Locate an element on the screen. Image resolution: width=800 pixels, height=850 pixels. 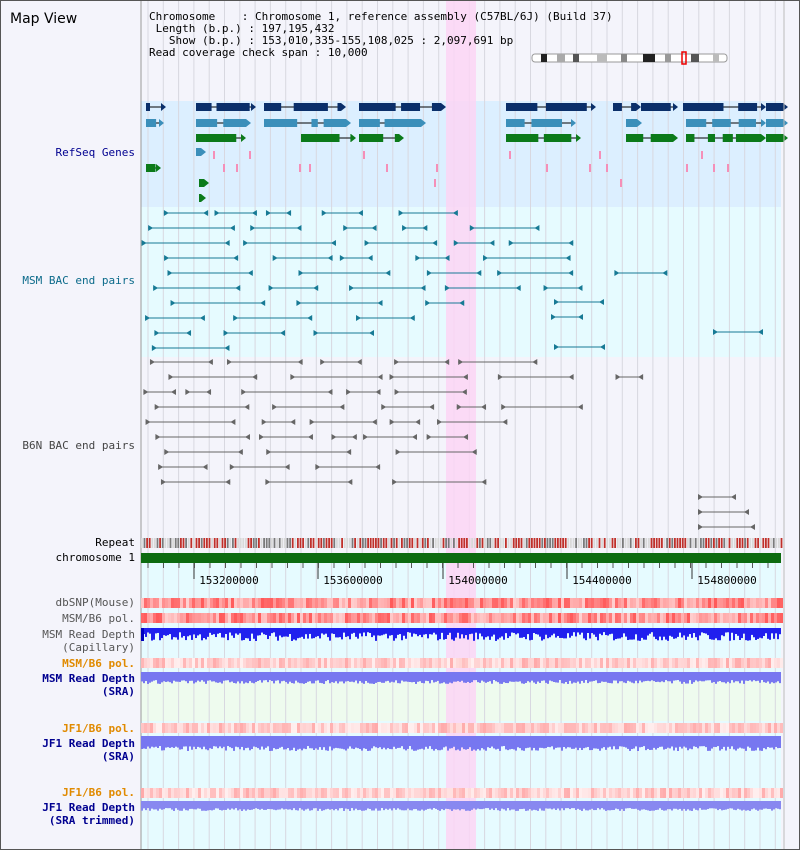
track-label-msm-bac: MSM BAC end pairs is located at coordinates (78, 280).